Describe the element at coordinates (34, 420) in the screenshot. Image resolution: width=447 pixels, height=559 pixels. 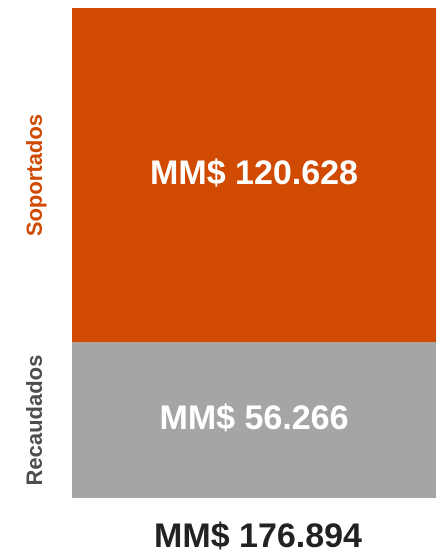
I see `category-label: Recaudados` at that location.